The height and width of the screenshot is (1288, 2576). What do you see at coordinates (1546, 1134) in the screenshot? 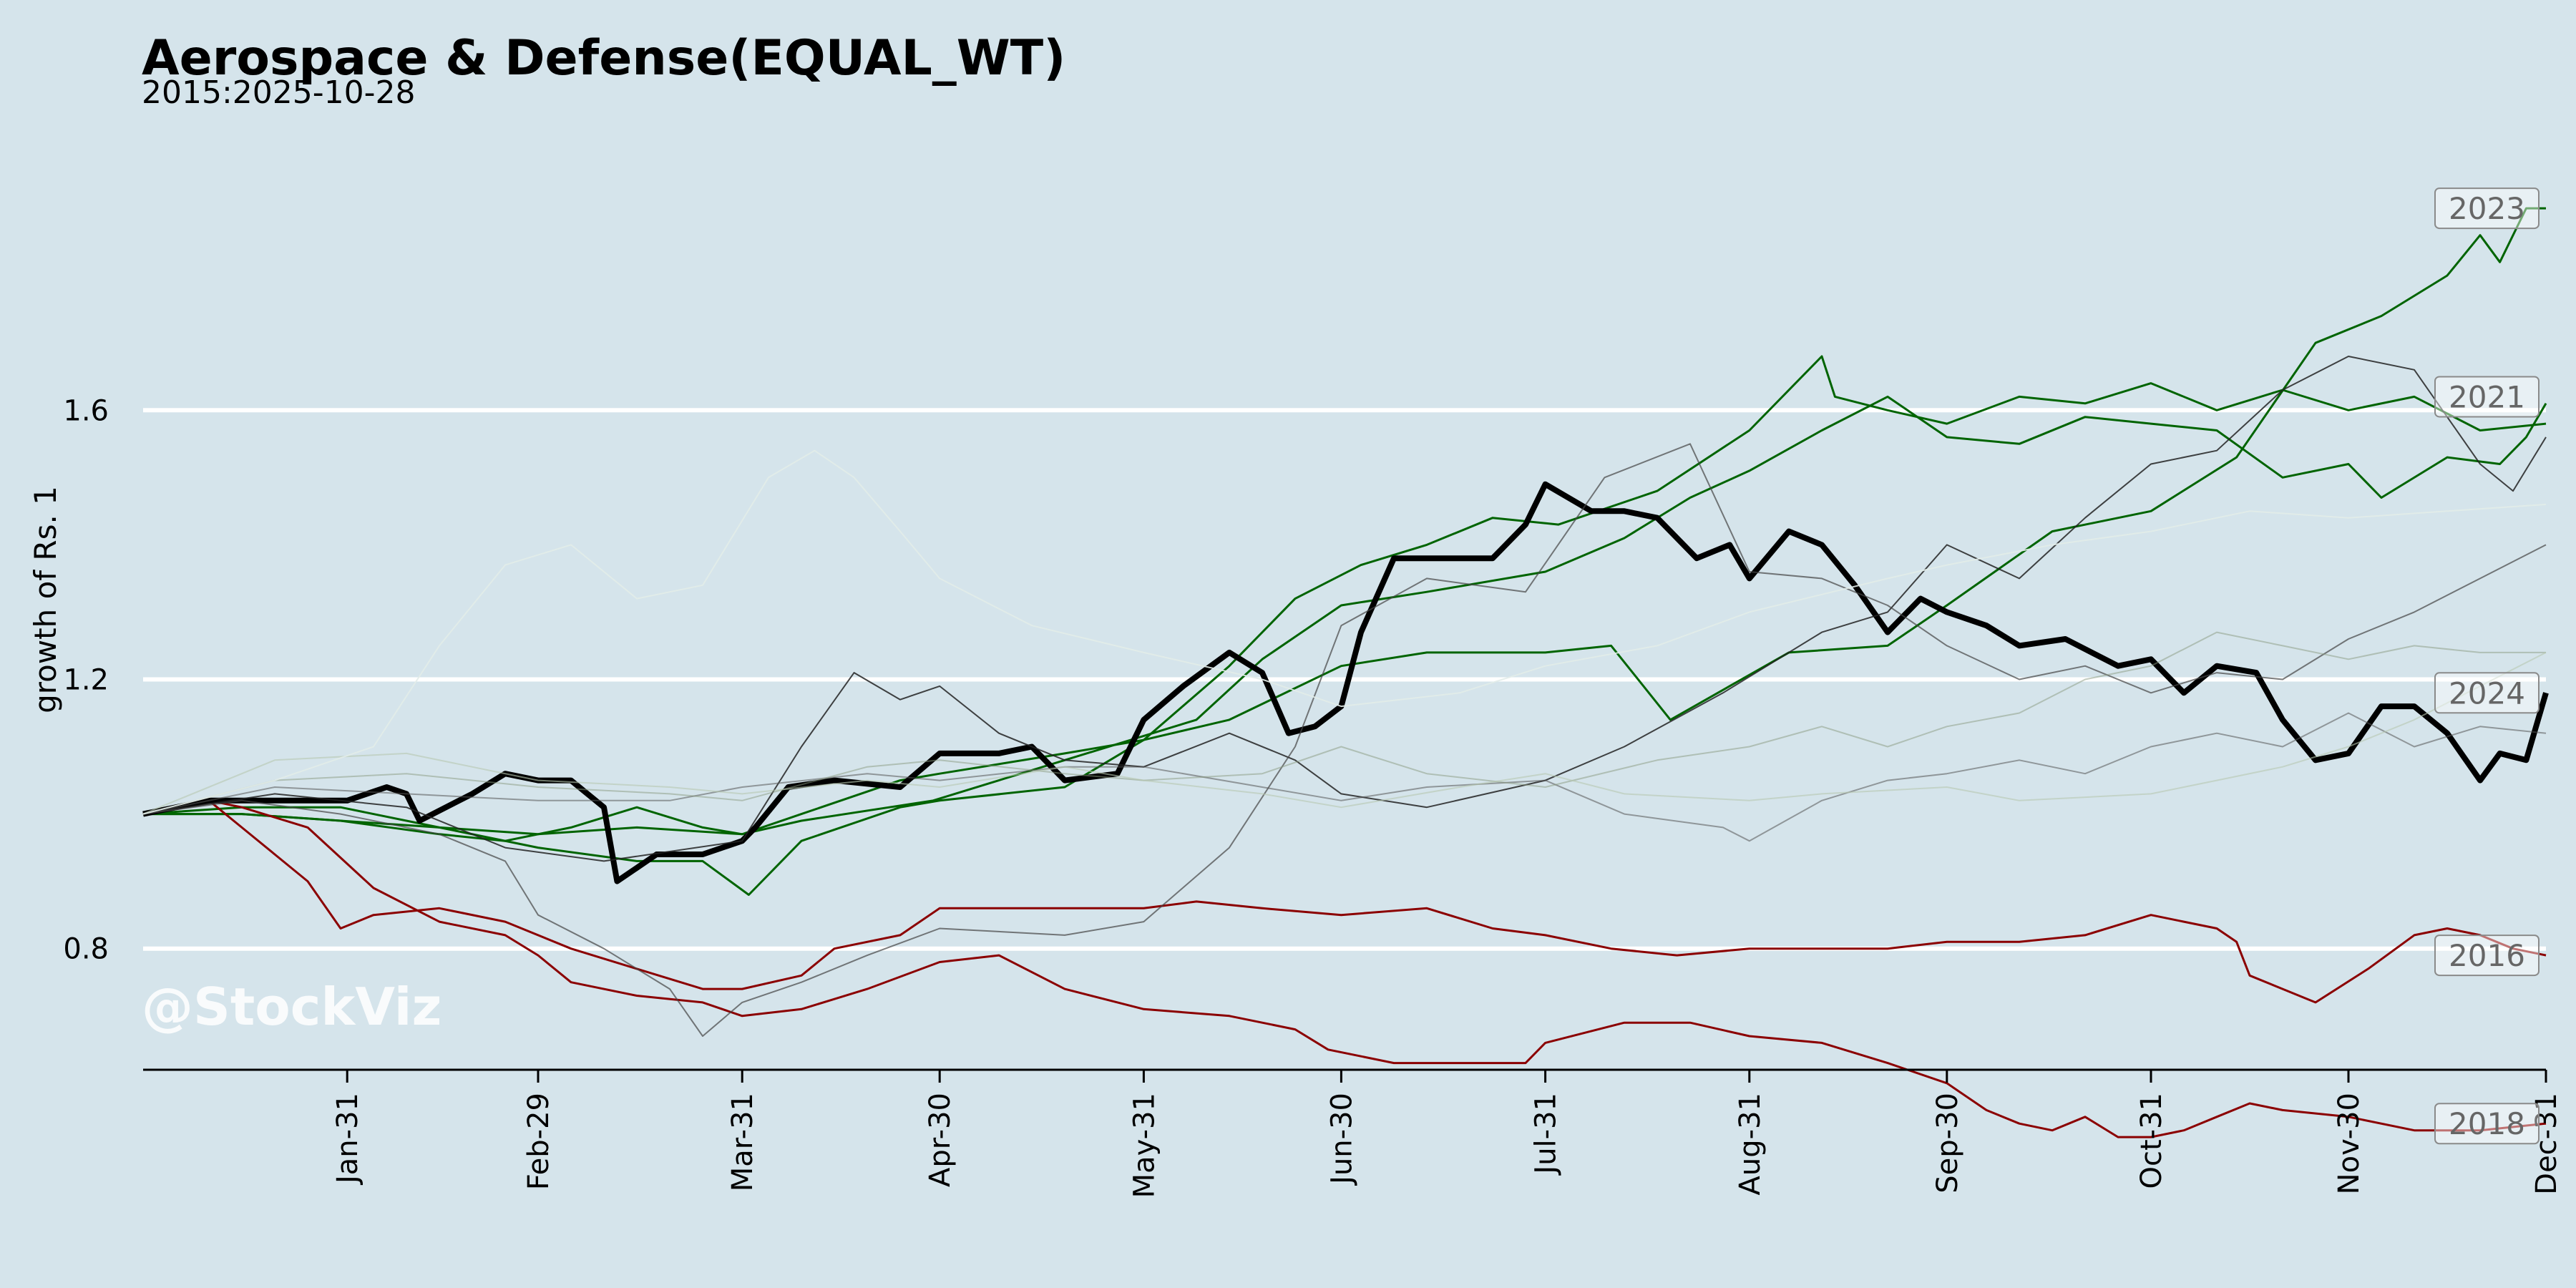
I see `x-tick-label: Jul-31` at bounding box center [1546, 1134].